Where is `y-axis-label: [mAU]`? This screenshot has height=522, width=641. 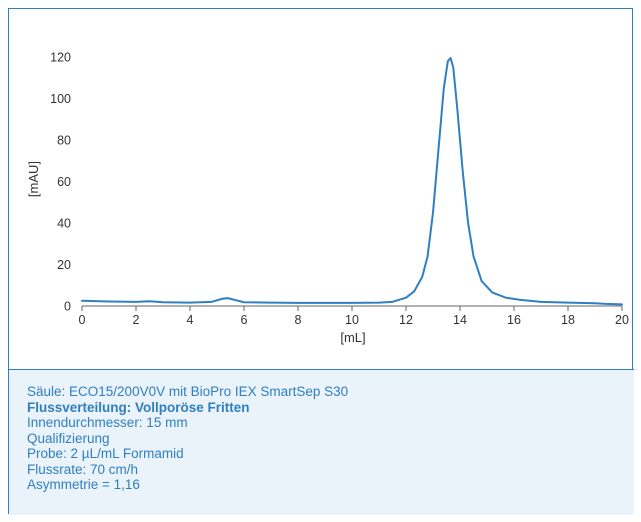
y-axis-label: [mAU] is located at coordinates (33, 179).